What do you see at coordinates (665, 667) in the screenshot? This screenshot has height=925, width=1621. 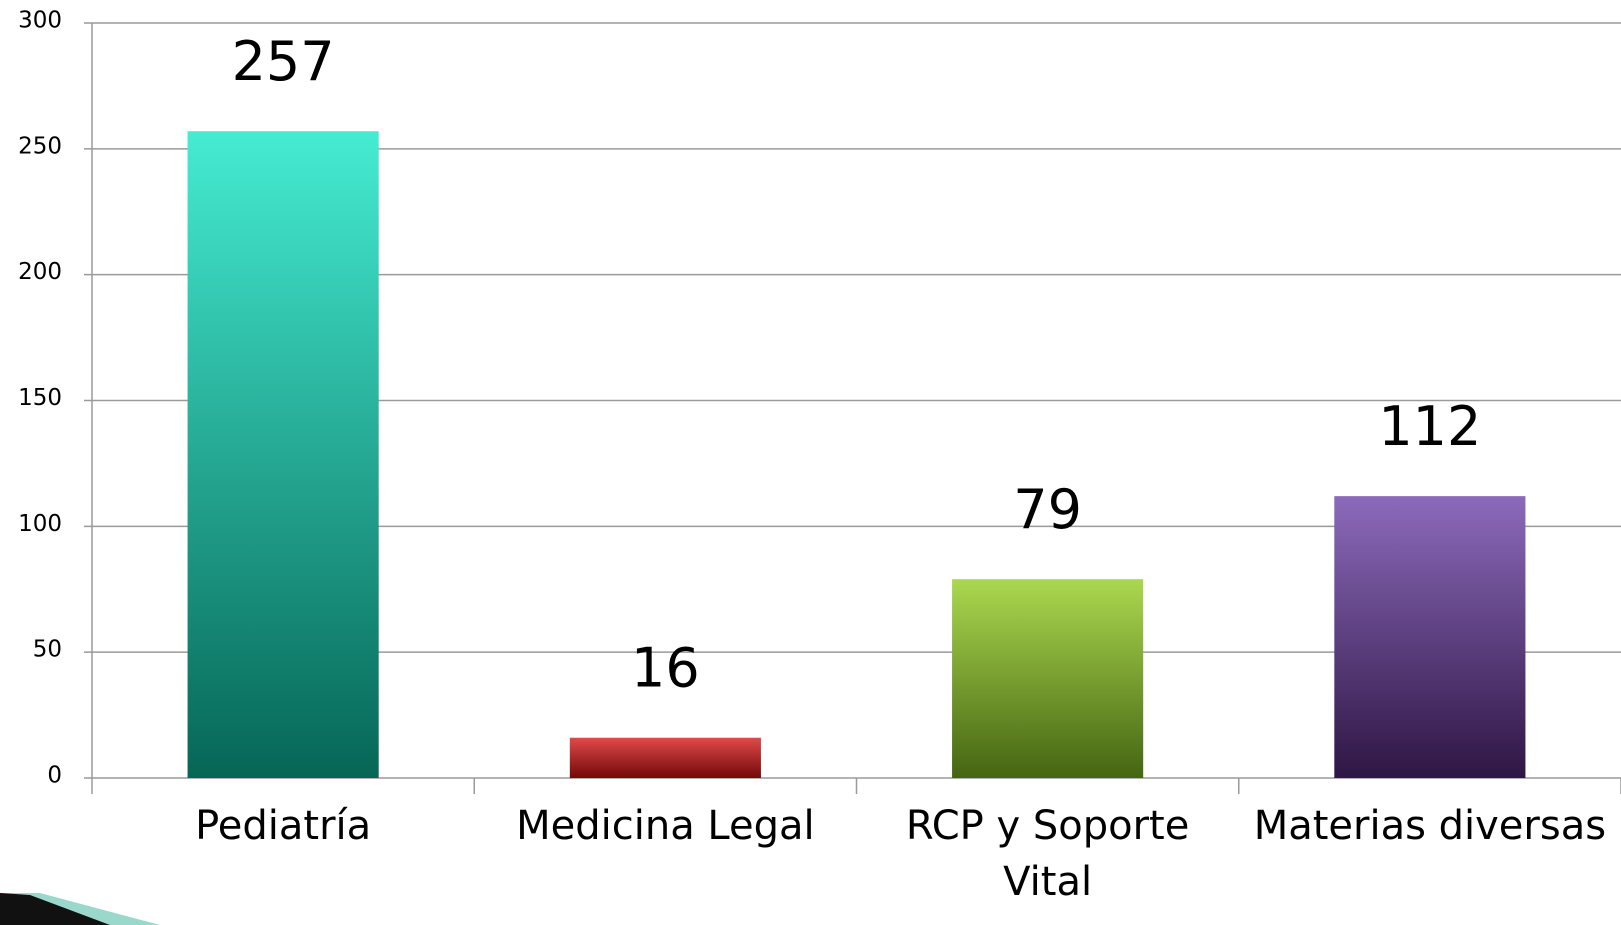 I see `data-label: 16` at bounding box center [665, 667].